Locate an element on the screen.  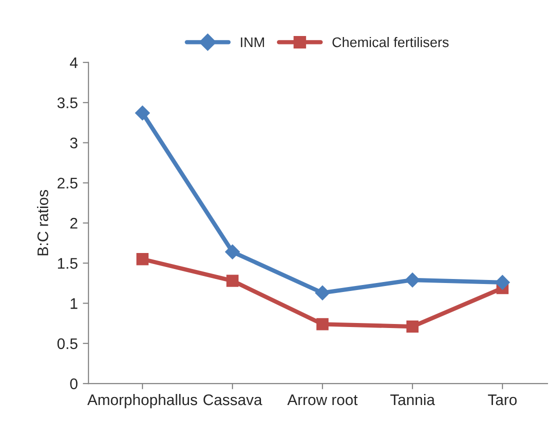
y-tick-label: 0 is located at coordinates (74, 384).